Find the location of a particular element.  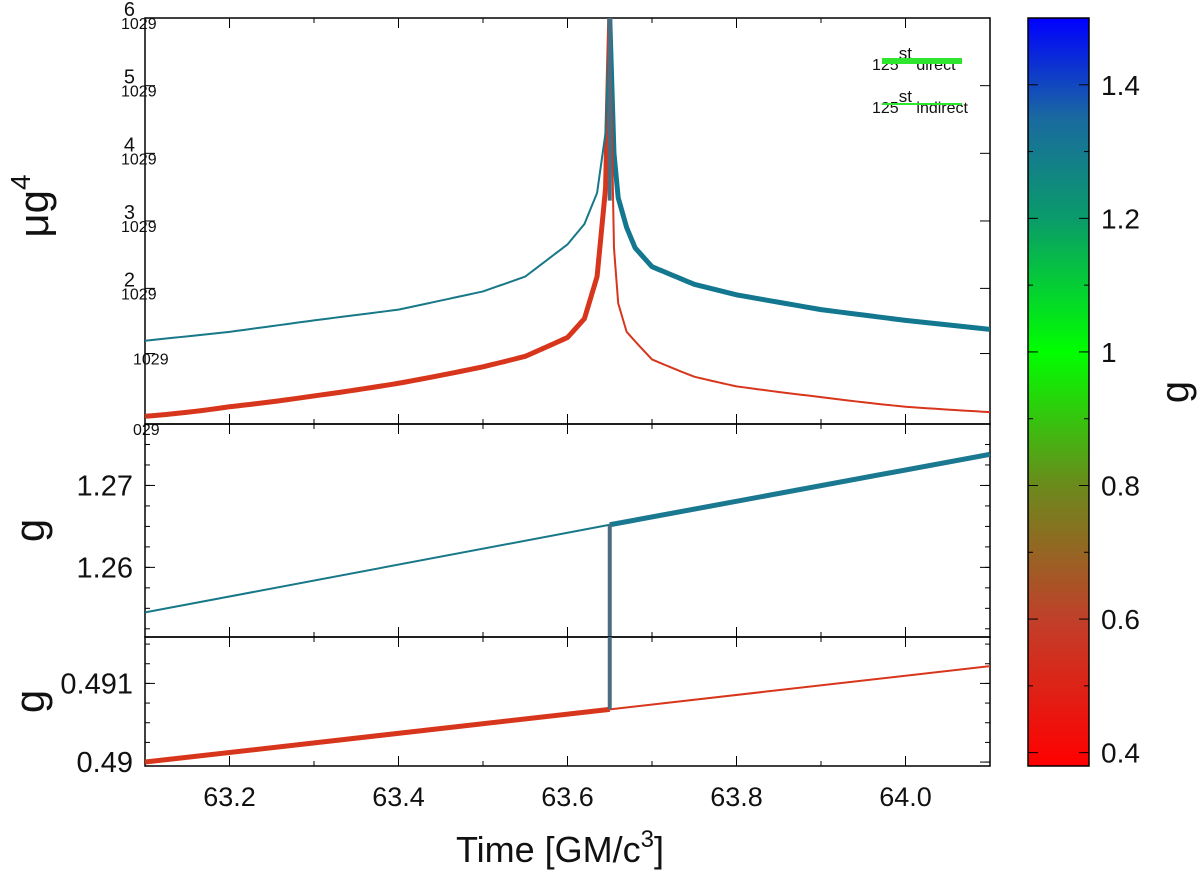

colorbar-tick-label: 0.4 is located at coordinates (1120, 753).